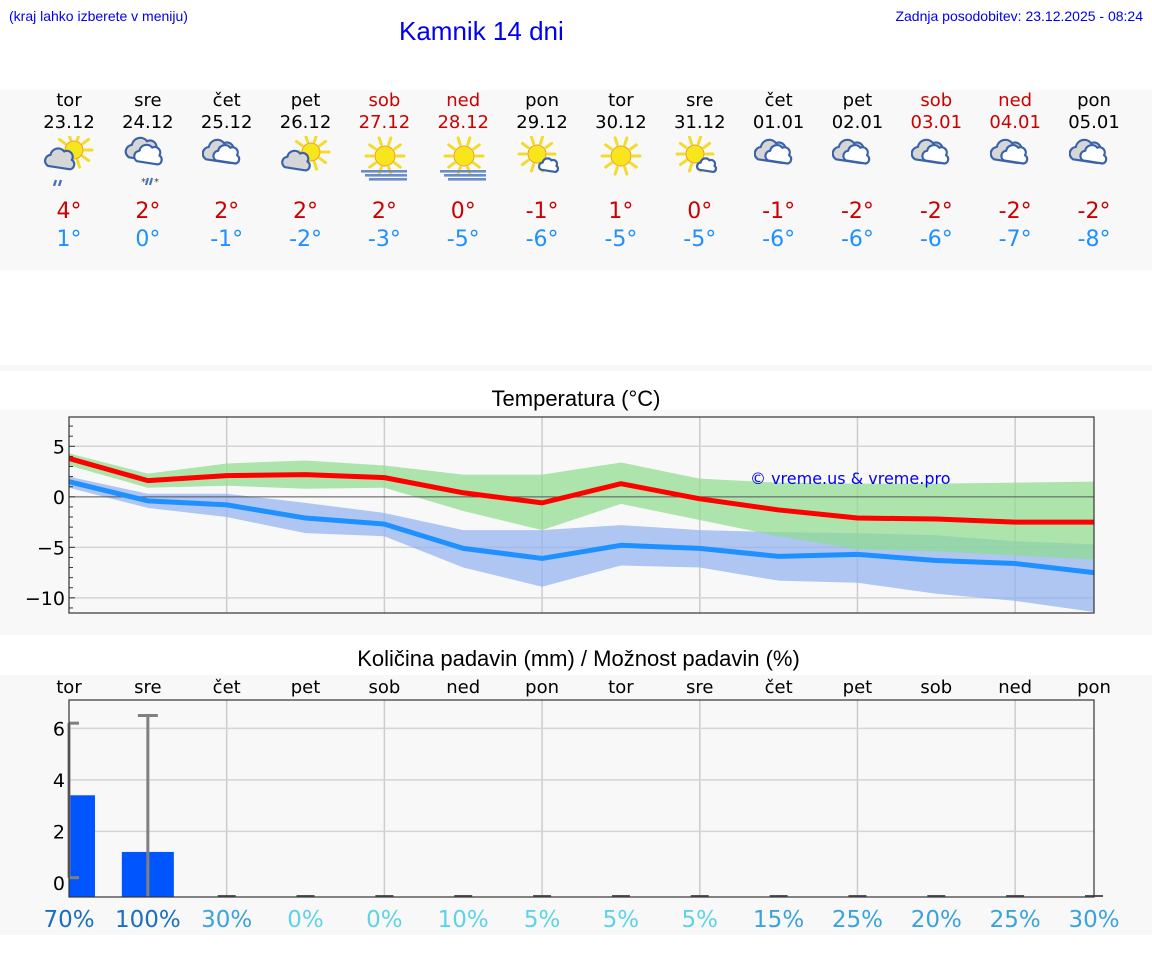  I want to click on precip-probability: 15%, so click(778, 920).